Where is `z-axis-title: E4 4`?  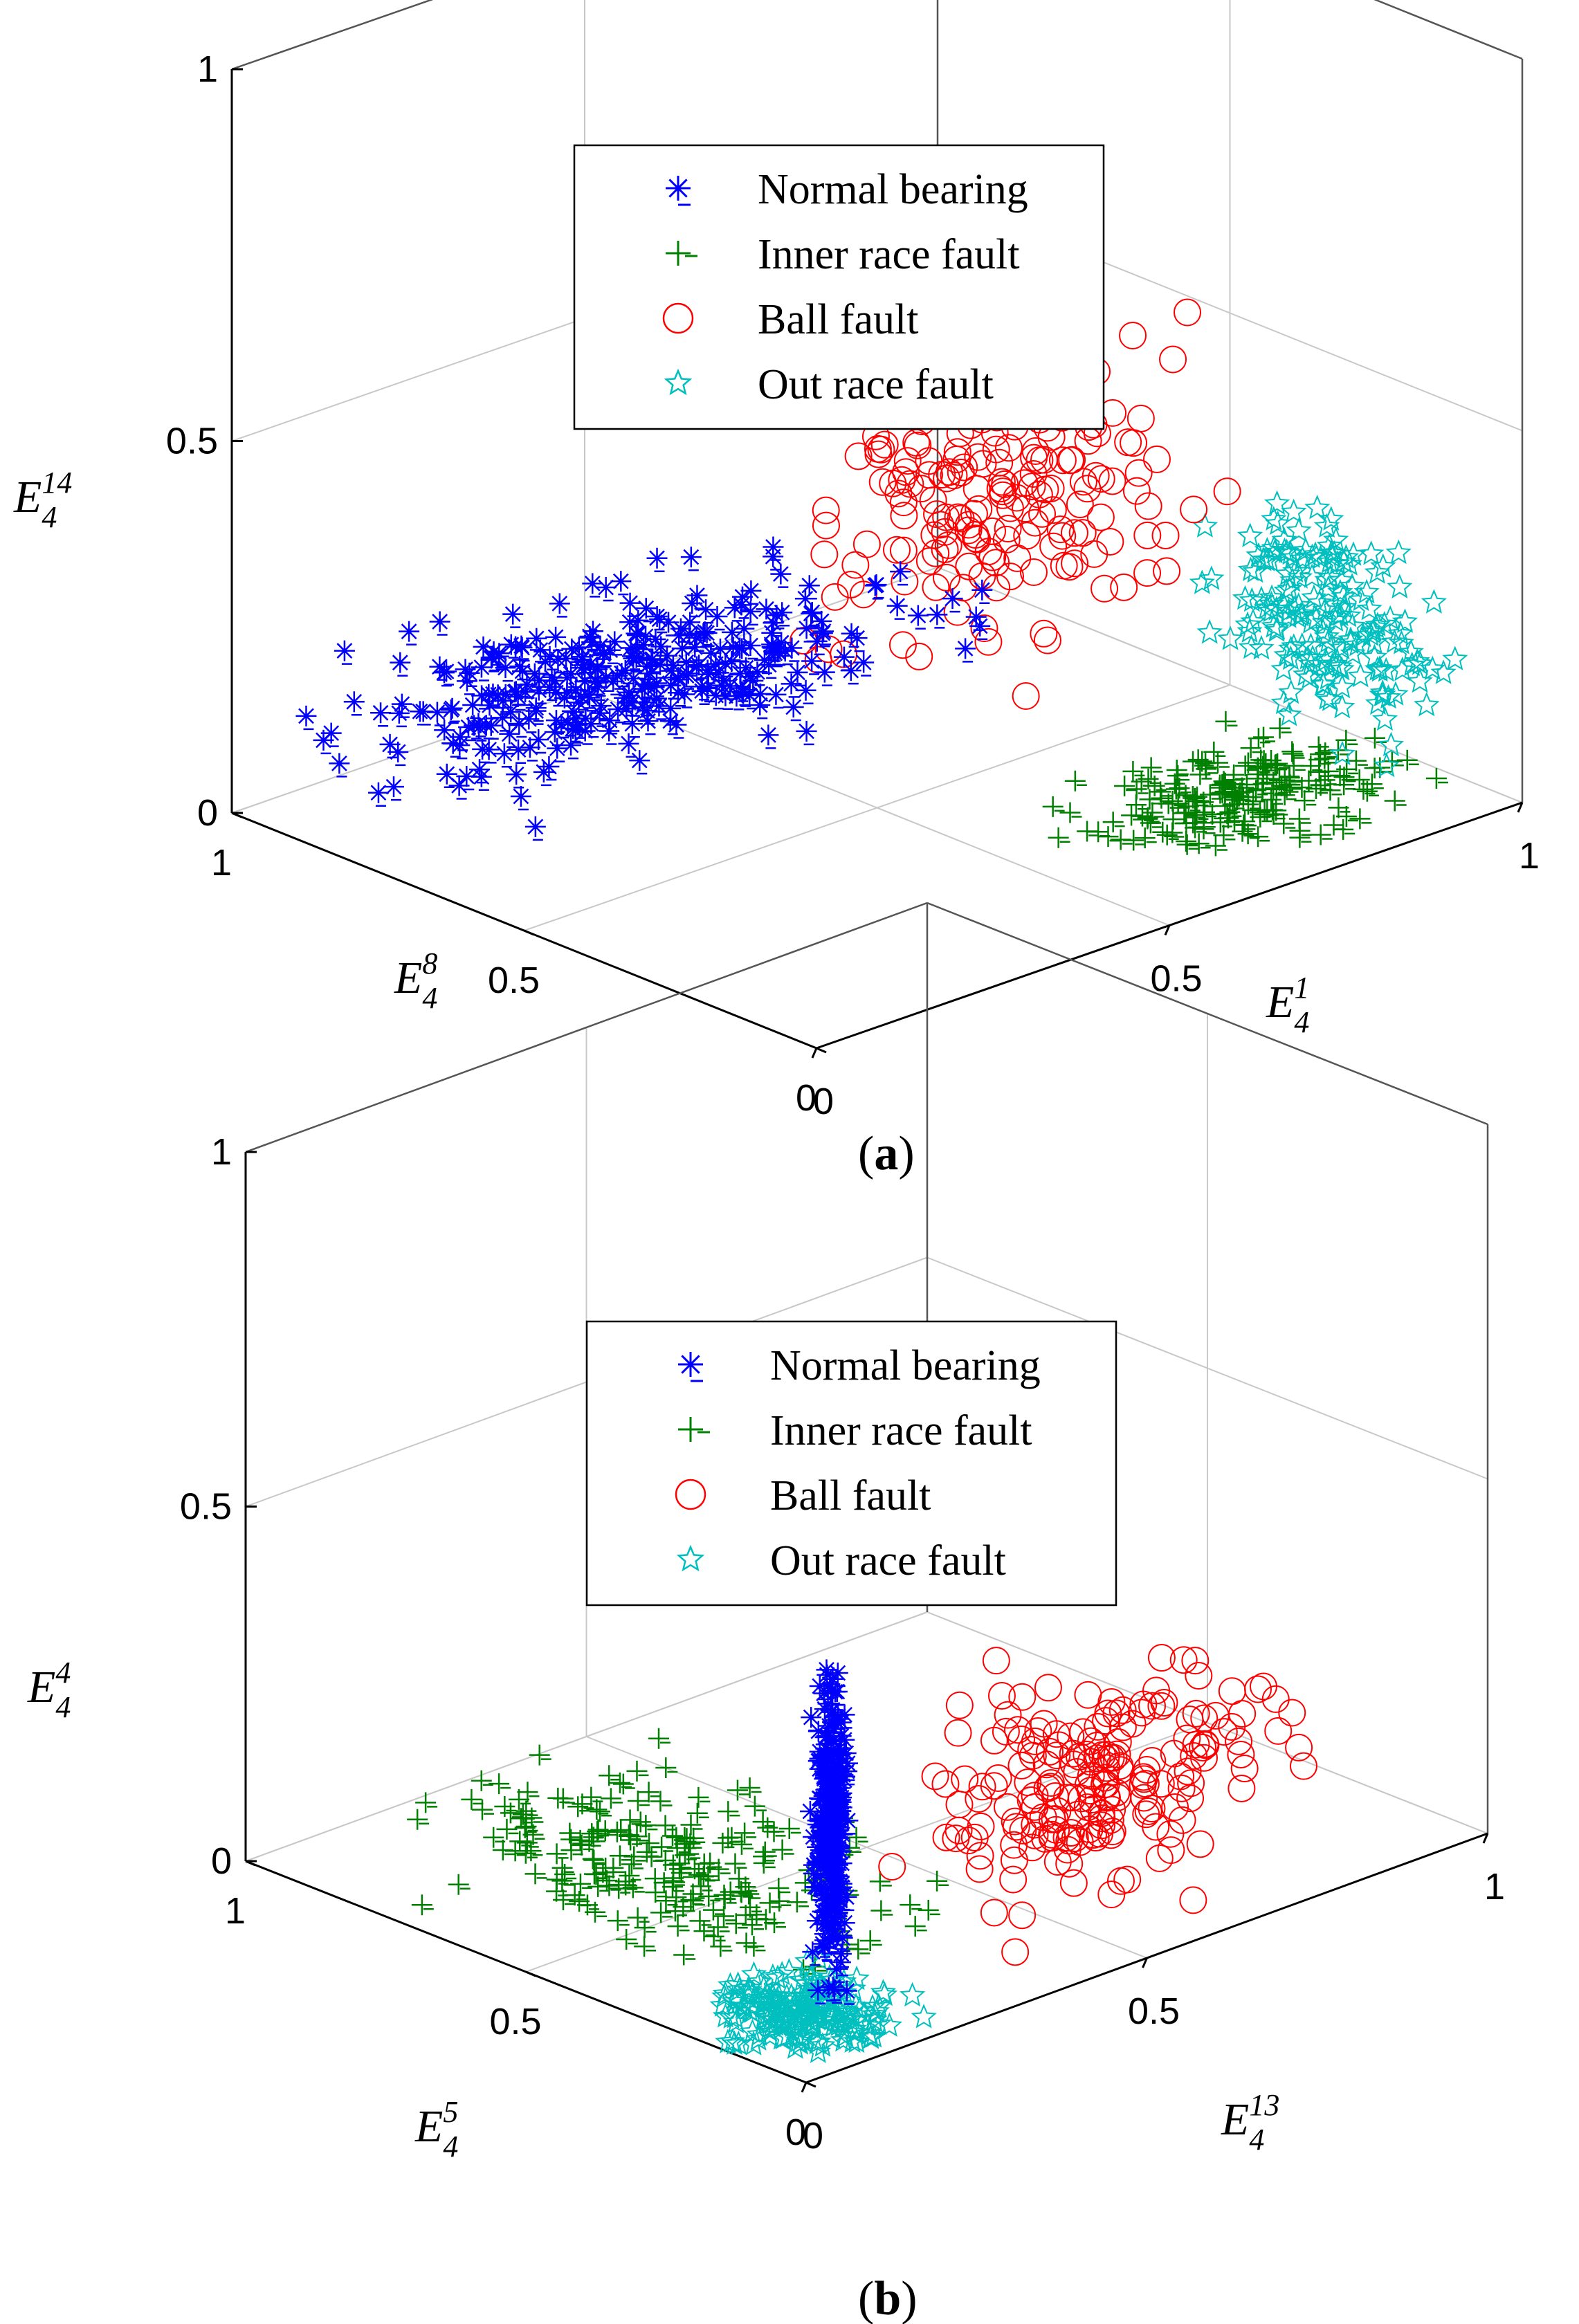 z-axis-title: E4 4 is located at coordinates (49, 1690).